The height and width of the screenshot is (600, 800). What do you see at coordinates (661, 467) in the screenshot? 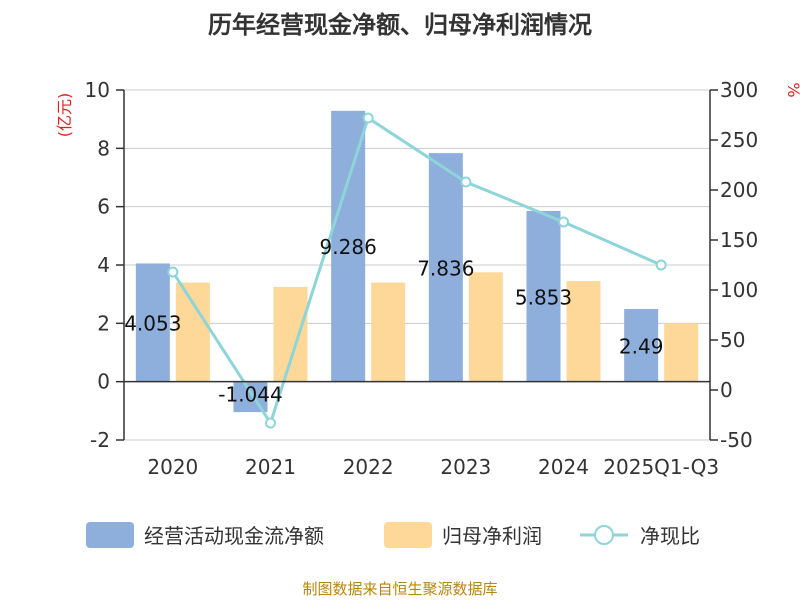
I see `x-tick-label-2025Q1-Q3: 2025Q1-Q3` at bounding box center [661, 467].